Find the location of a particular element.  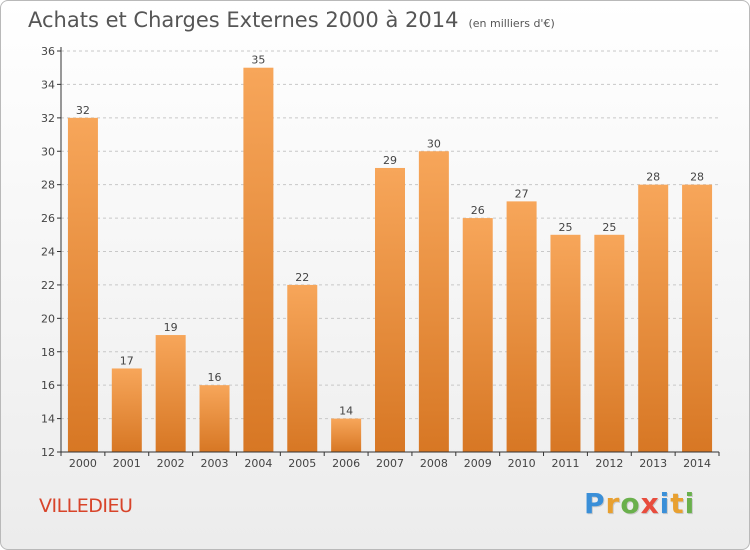

y-tick-label: 16 is located at coordinates (48, 385).